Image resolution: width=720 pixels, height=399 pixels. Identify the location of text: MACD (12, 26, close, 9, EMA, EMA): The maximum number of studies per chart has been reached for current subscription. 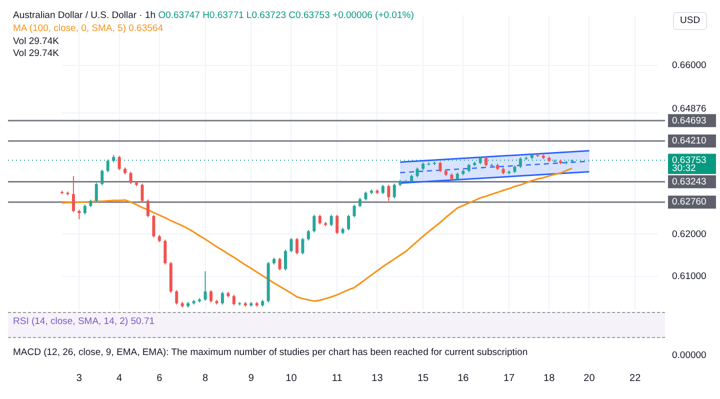
(270, 353).